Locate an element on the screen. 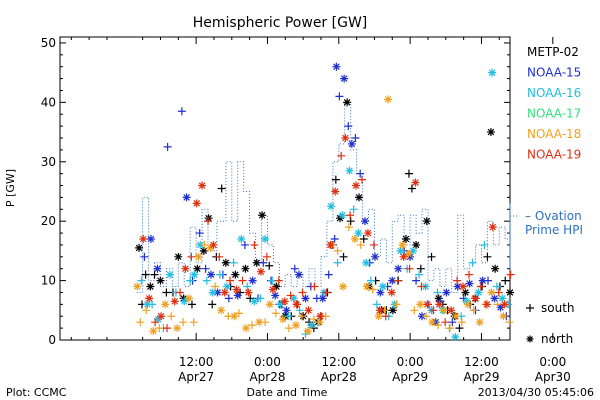 Image resolution: width=600 pixels, height=400 pixels. legend-entry: NOAA-17 is located at coordinates (554, 114).